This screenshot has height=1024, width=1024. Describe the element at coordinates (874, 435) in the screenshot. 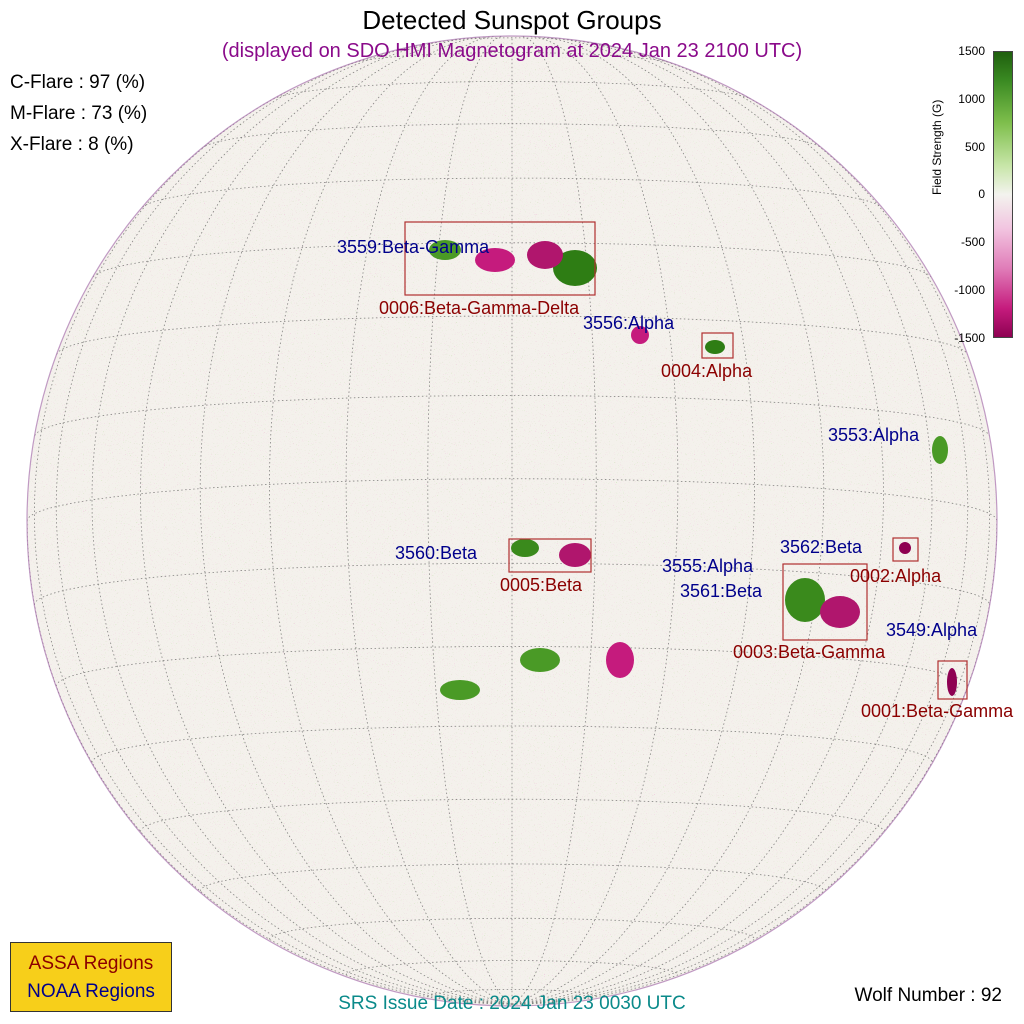

I see `noaa-region-label: 3553:Alpha` at that location.